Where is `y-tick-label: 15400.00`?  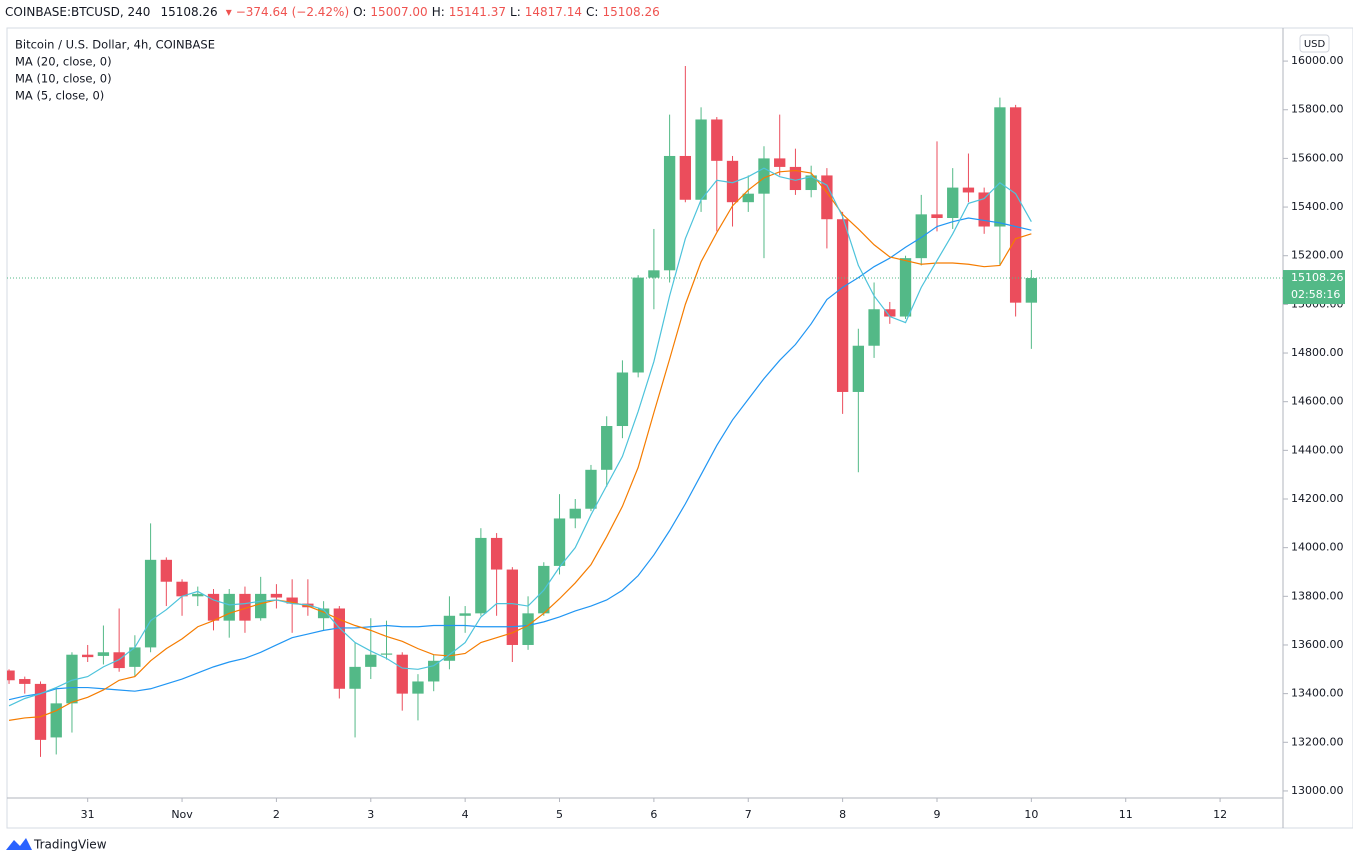 y-tick-label: 15400.00 is located at coordinates (1317, 206).